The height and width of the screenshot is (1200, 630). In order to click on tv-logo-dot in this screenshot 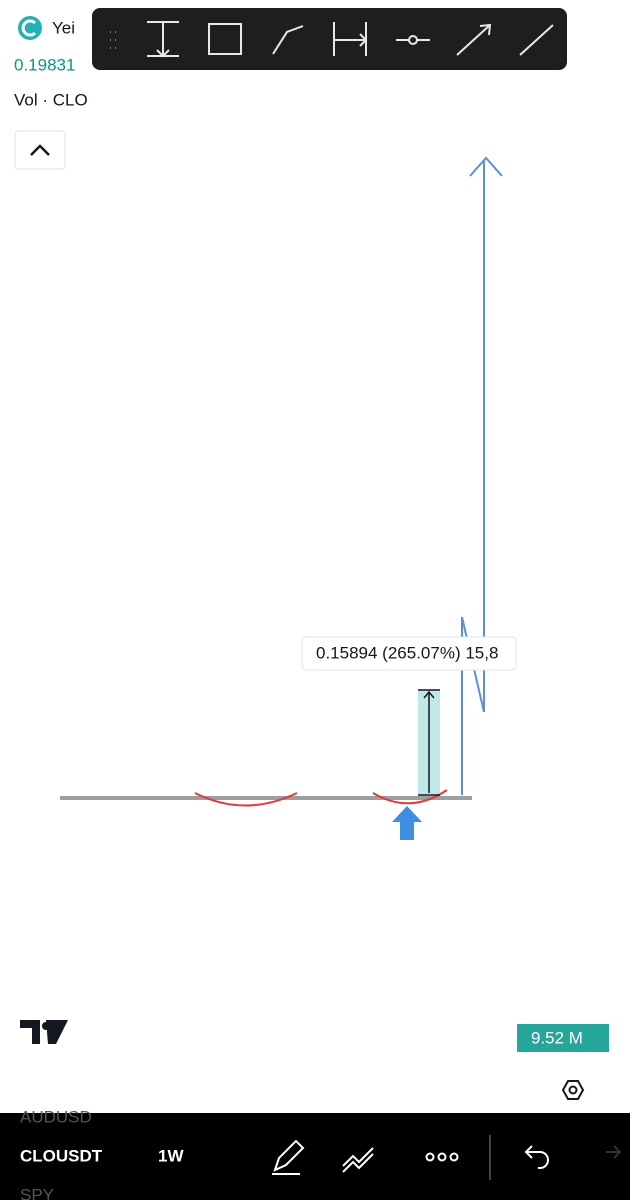, I will do `click(46, 1026)`.